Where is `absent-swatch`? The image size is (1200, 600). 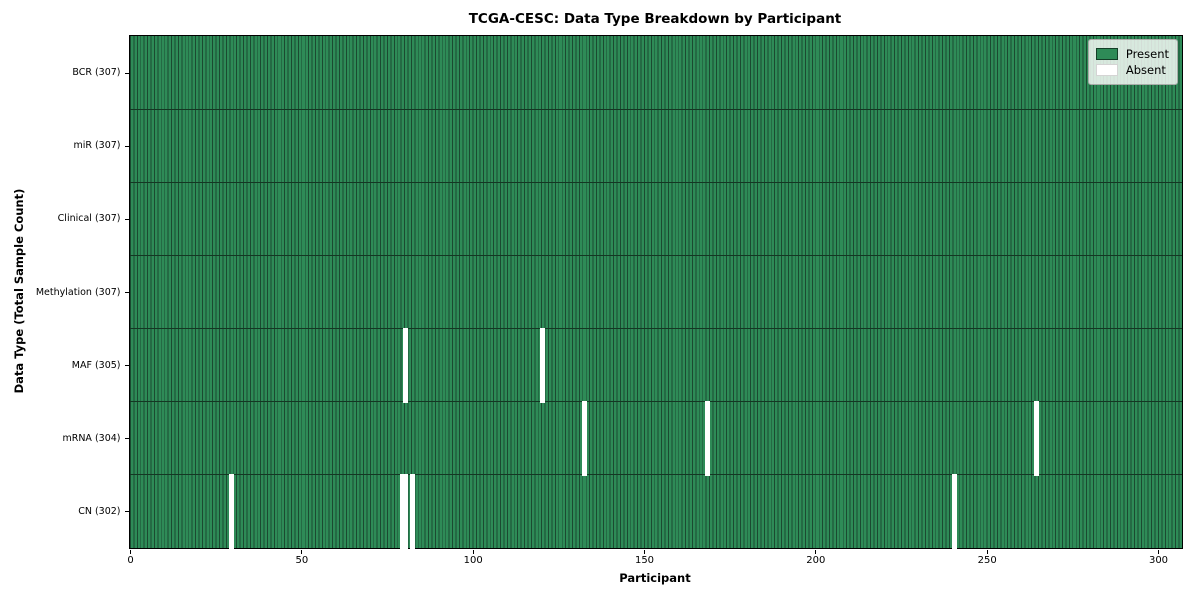 absent-swatch is located at coordinates (1106, 70).